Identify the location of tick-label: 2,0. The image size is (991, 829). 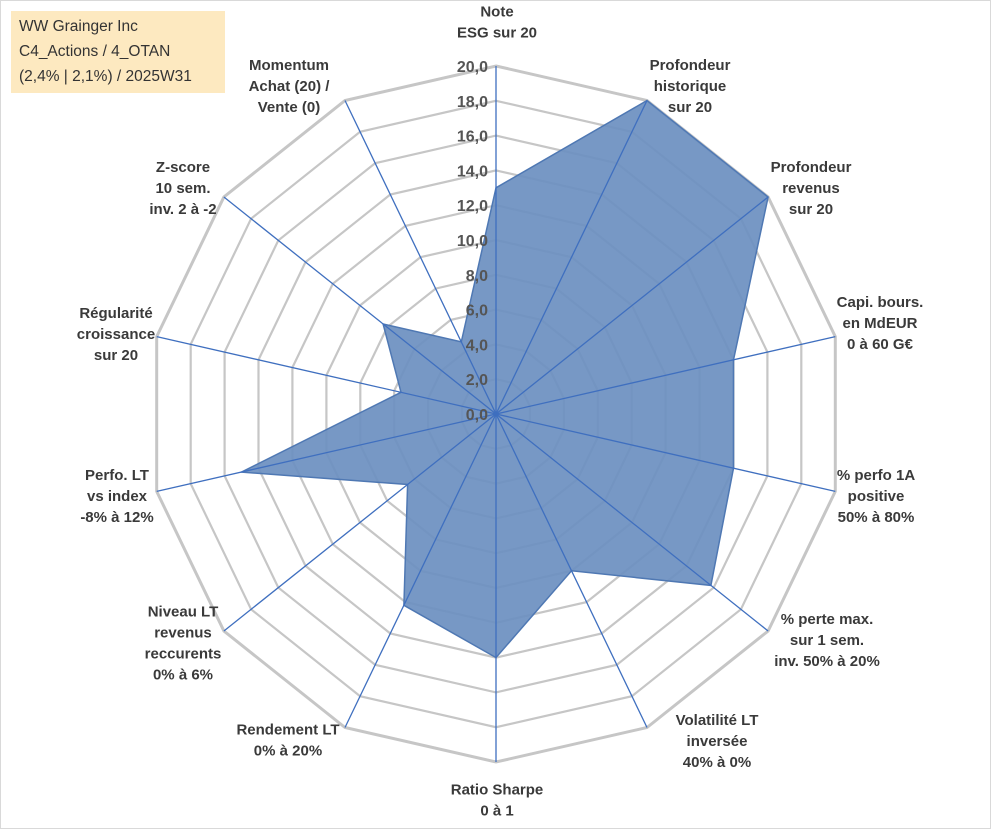
(477, 380).